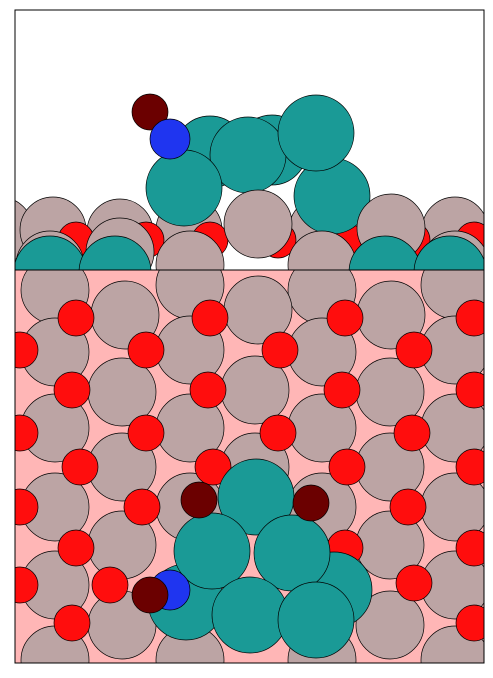 The height and width of the screenshot is (678, 493). Describe the element at coordinates (249, 231) in the screenshot. I see `slab-front` at that location.